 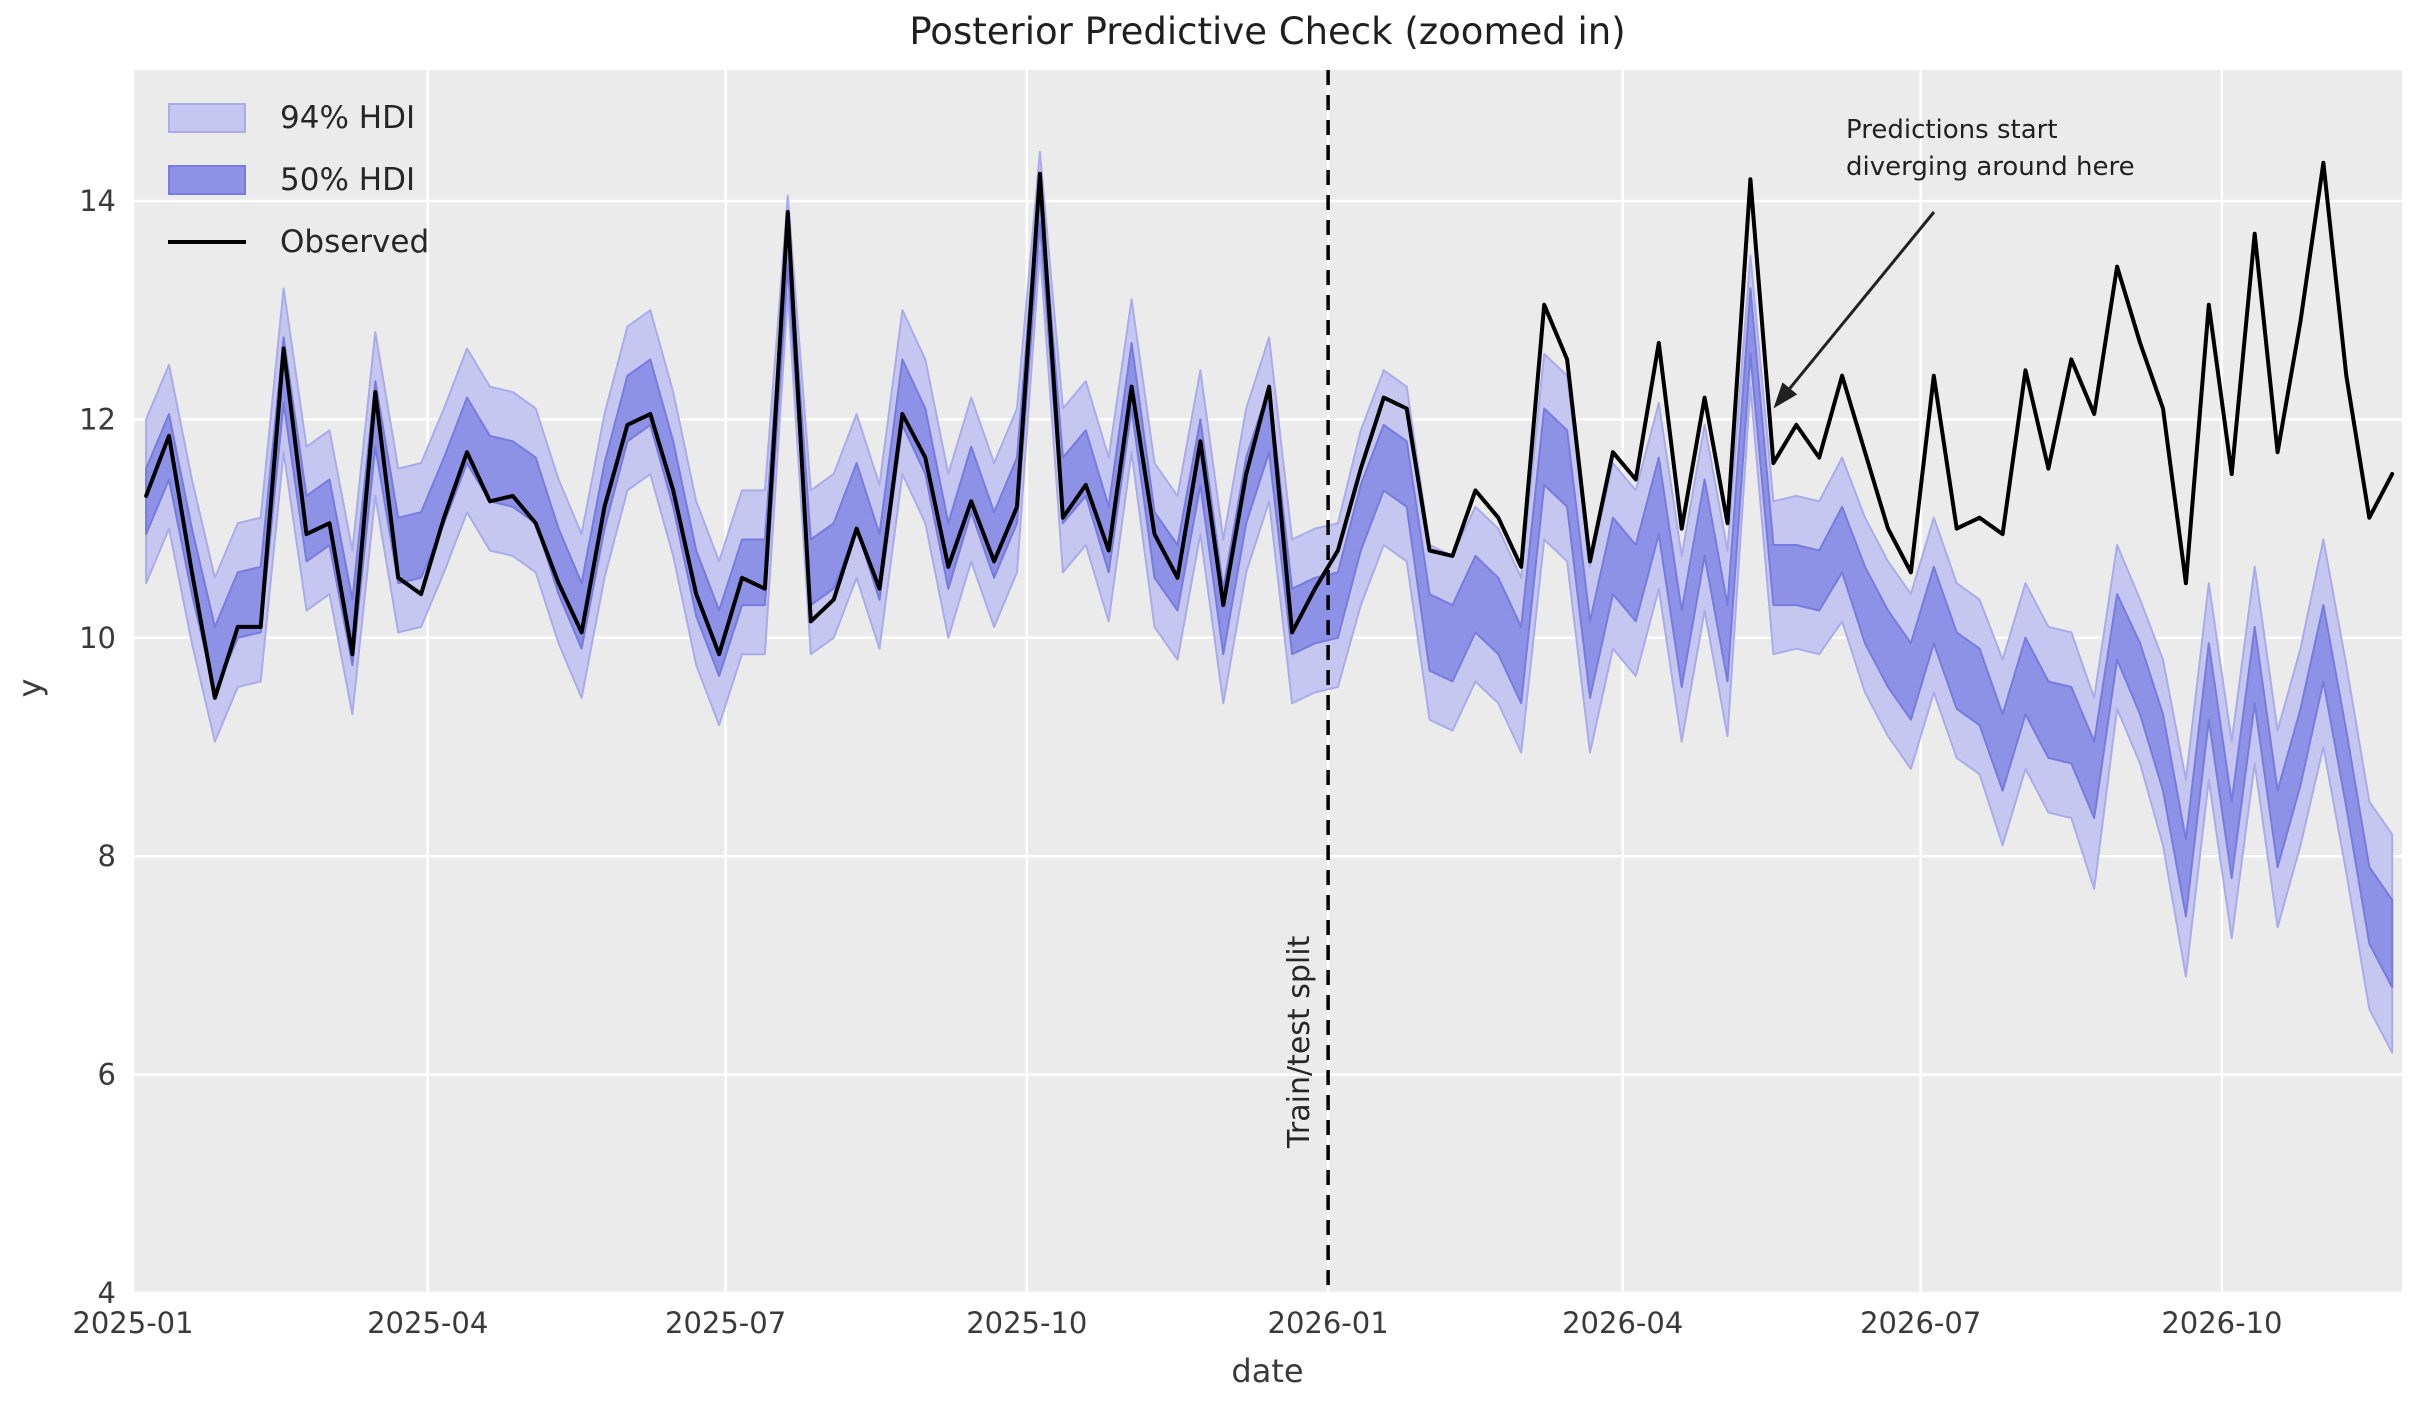 I want to click on y-tick-label: 14, so click(x=97, y=201).